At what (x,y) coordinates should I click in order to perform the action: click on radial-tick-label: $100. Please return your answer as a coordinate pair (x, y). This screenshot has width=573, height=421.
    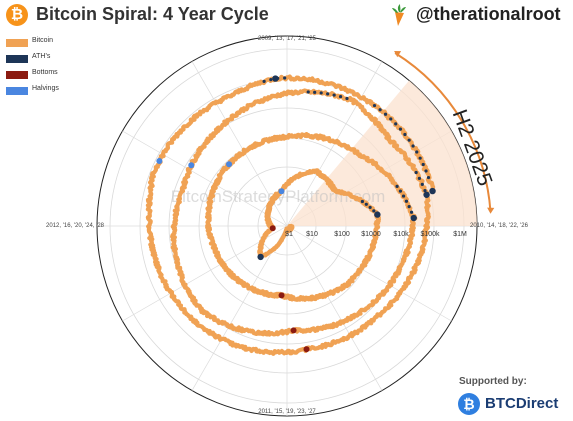
    Looking at the image, I should click on (342, 234).